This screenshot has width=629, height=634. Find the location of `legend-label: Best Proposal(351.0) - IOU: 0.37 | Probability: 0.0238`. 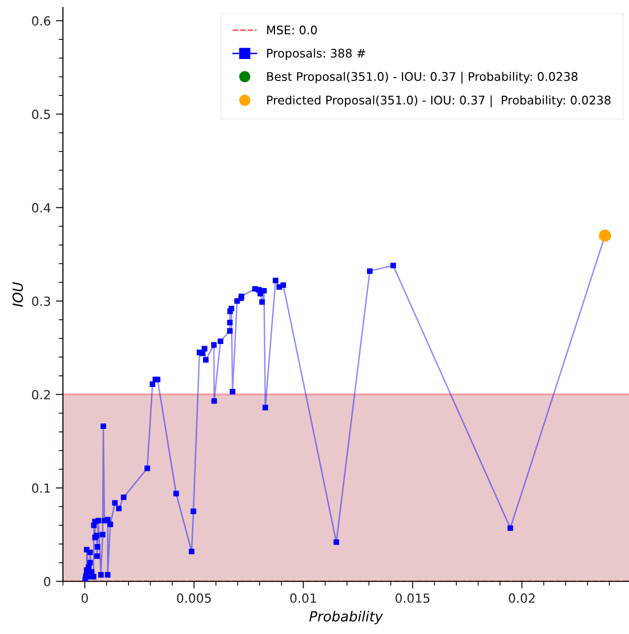

legend-label: Best Proposal(351.0) - IOU: 0.37 | Probability: 0.0238 is located at coordinates (422, 78).